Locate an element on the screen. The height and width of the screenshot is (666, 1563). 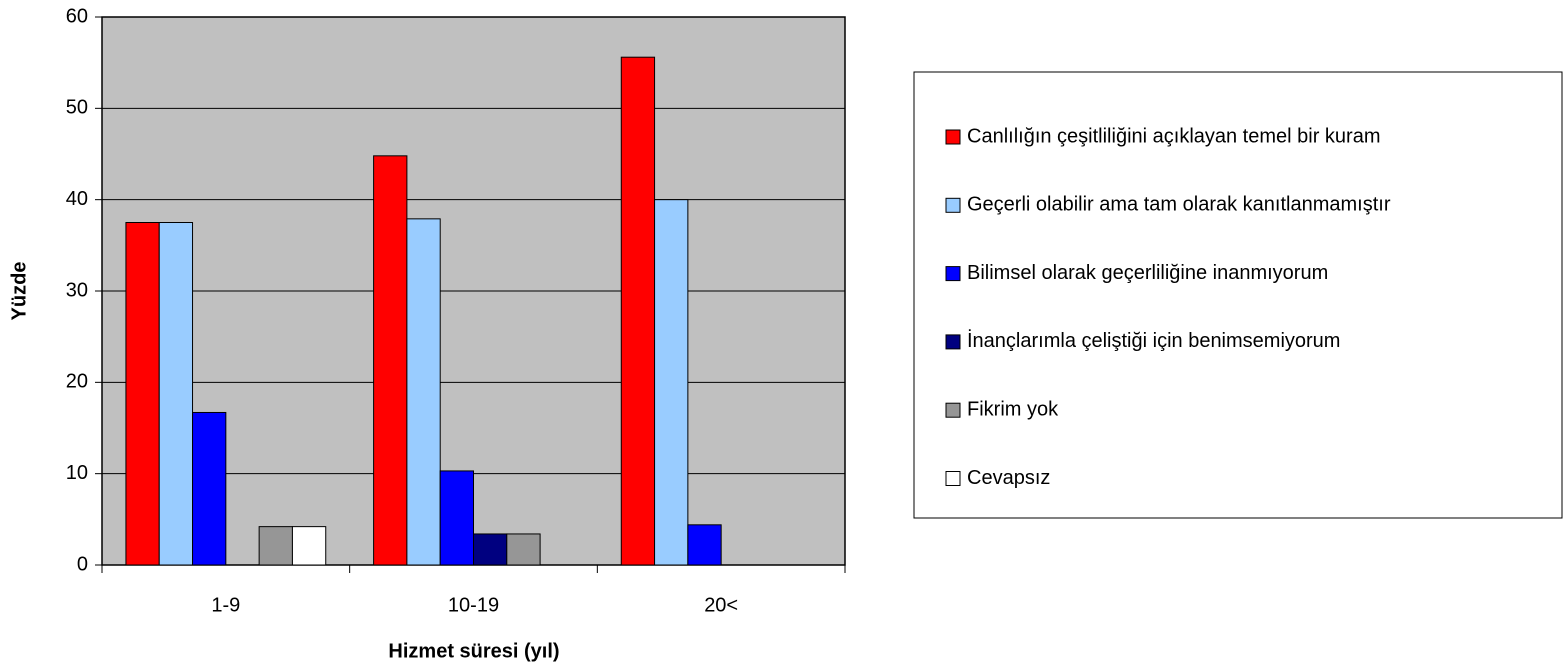
legend-label: Cevapsız is located at coordinates (1008, 478).